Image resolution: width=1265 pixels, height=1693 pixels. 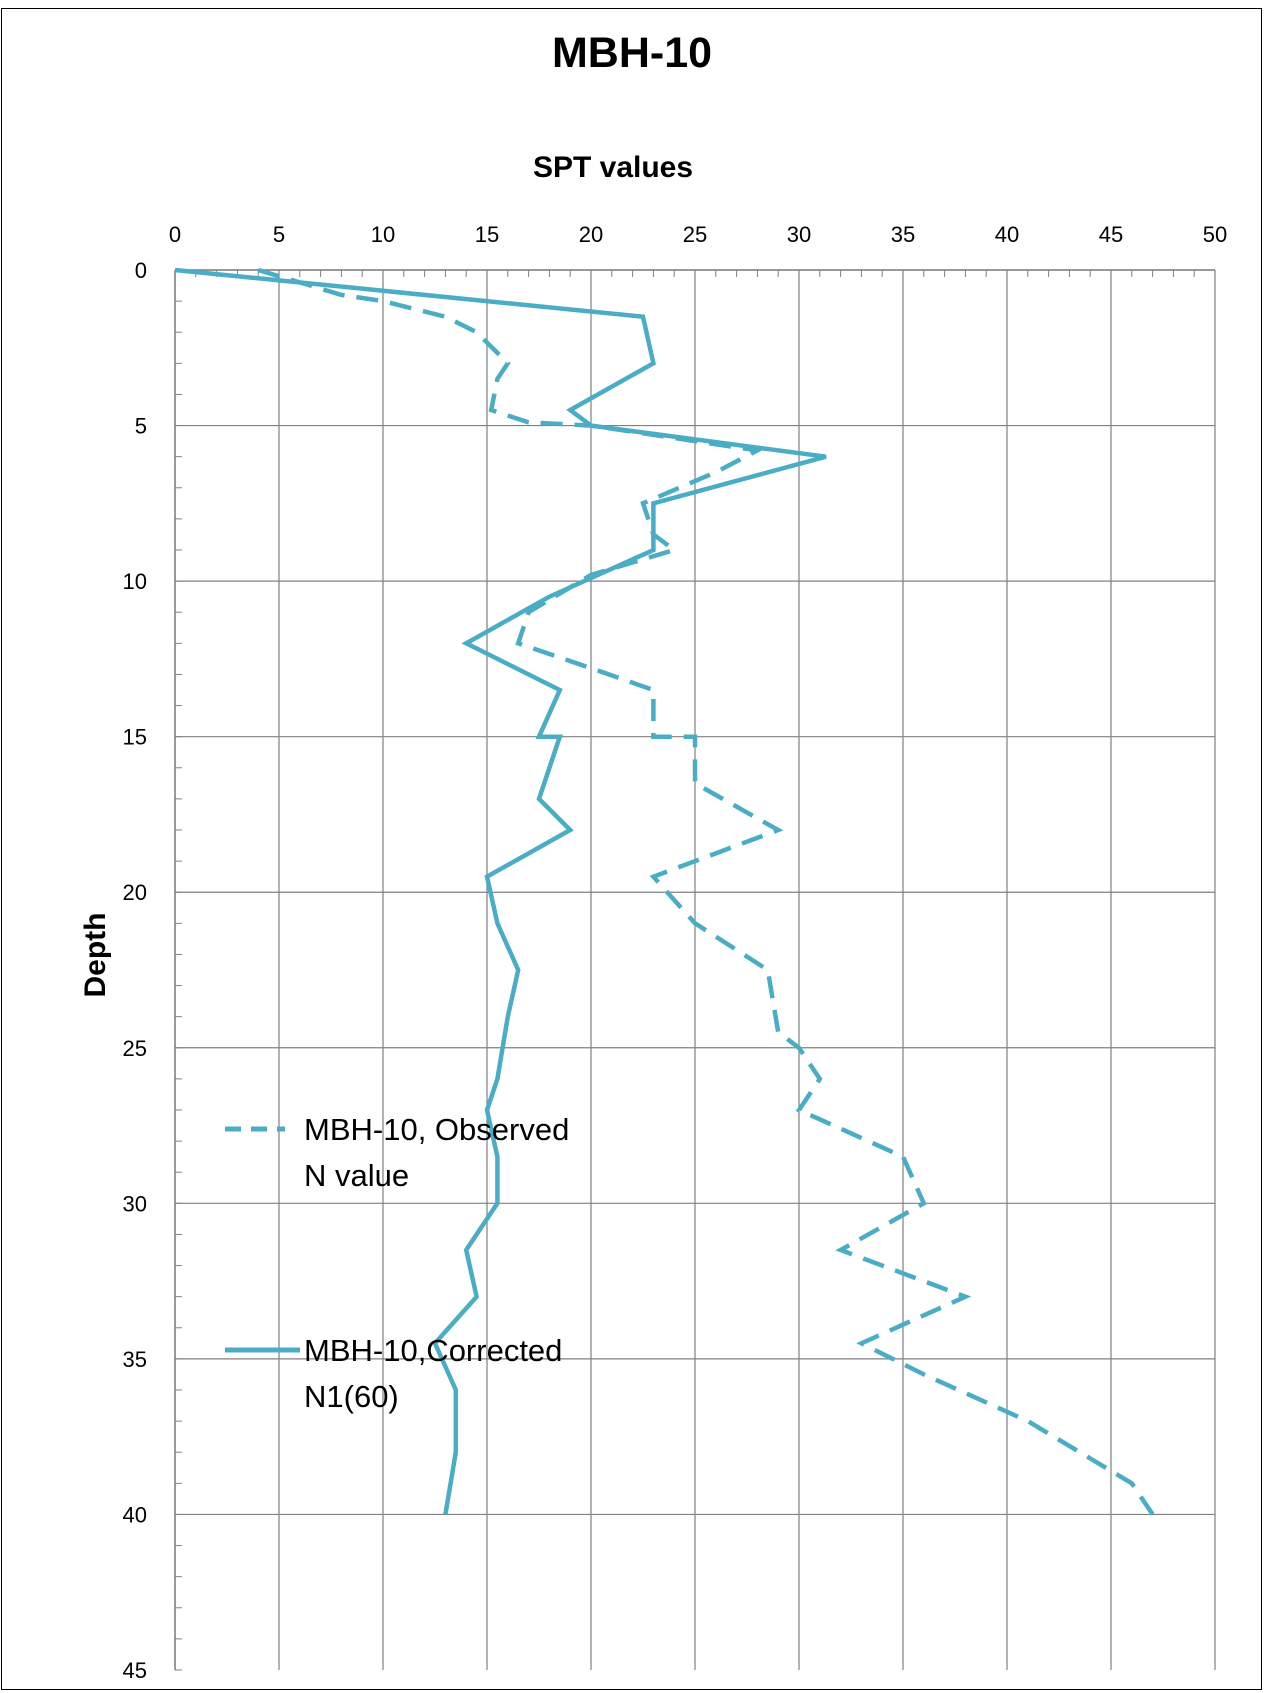 I want to click on y-axis-title: Depth, so click(x=95, y=955).